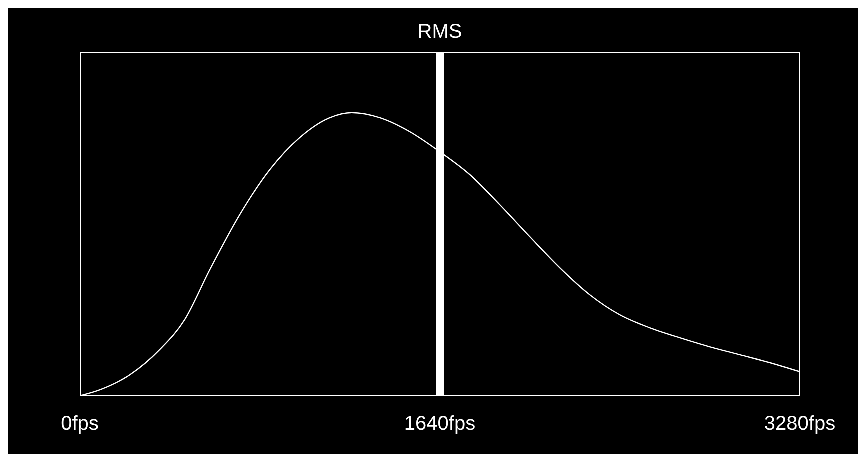  Describe the element at coordinates (800, 424) in the screenshot. I see `x-tick-label: 3280fps` at that location.